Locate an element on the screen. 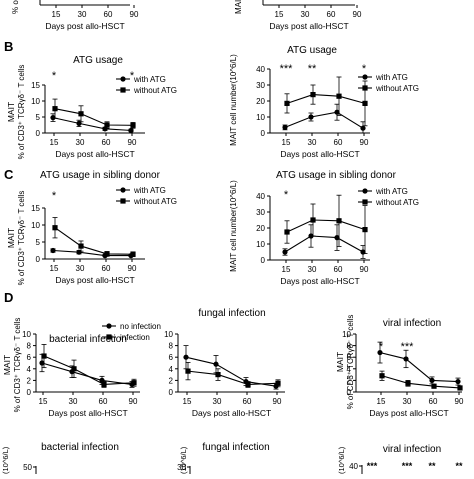  chart-title: bacterial infection is located at coordinates (80, 447).